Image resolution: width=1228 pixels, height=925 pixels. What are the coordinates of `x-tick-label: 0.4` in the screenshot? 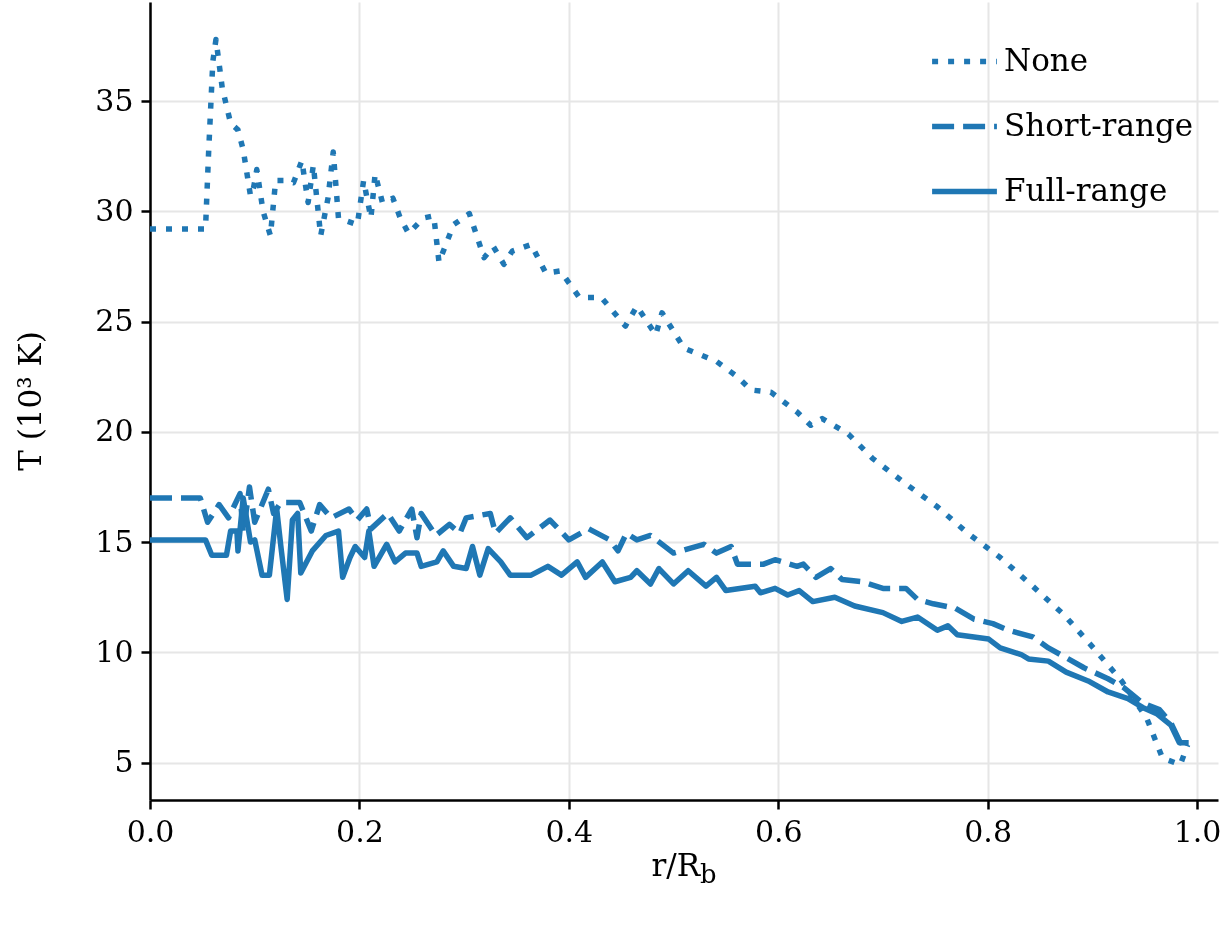 It's located at (569, 831).